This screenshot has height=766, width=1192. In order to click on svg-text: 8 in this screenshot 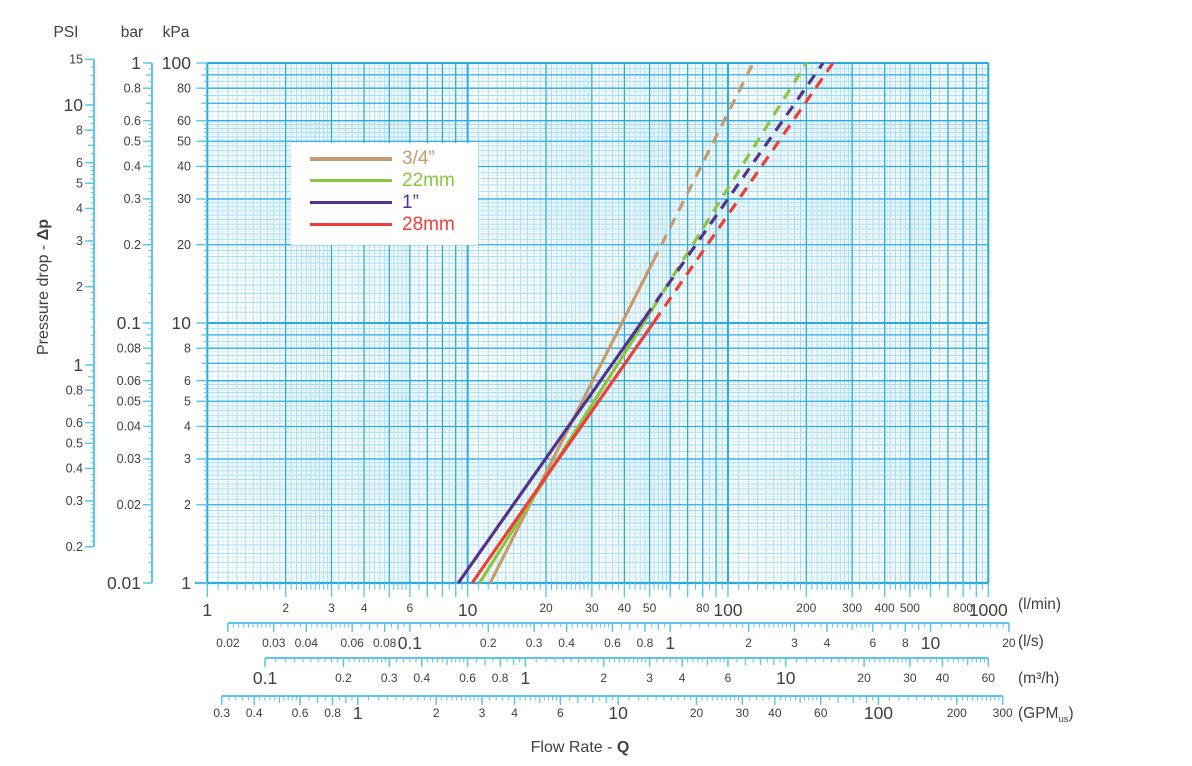, I will do `click(905, 643)`.